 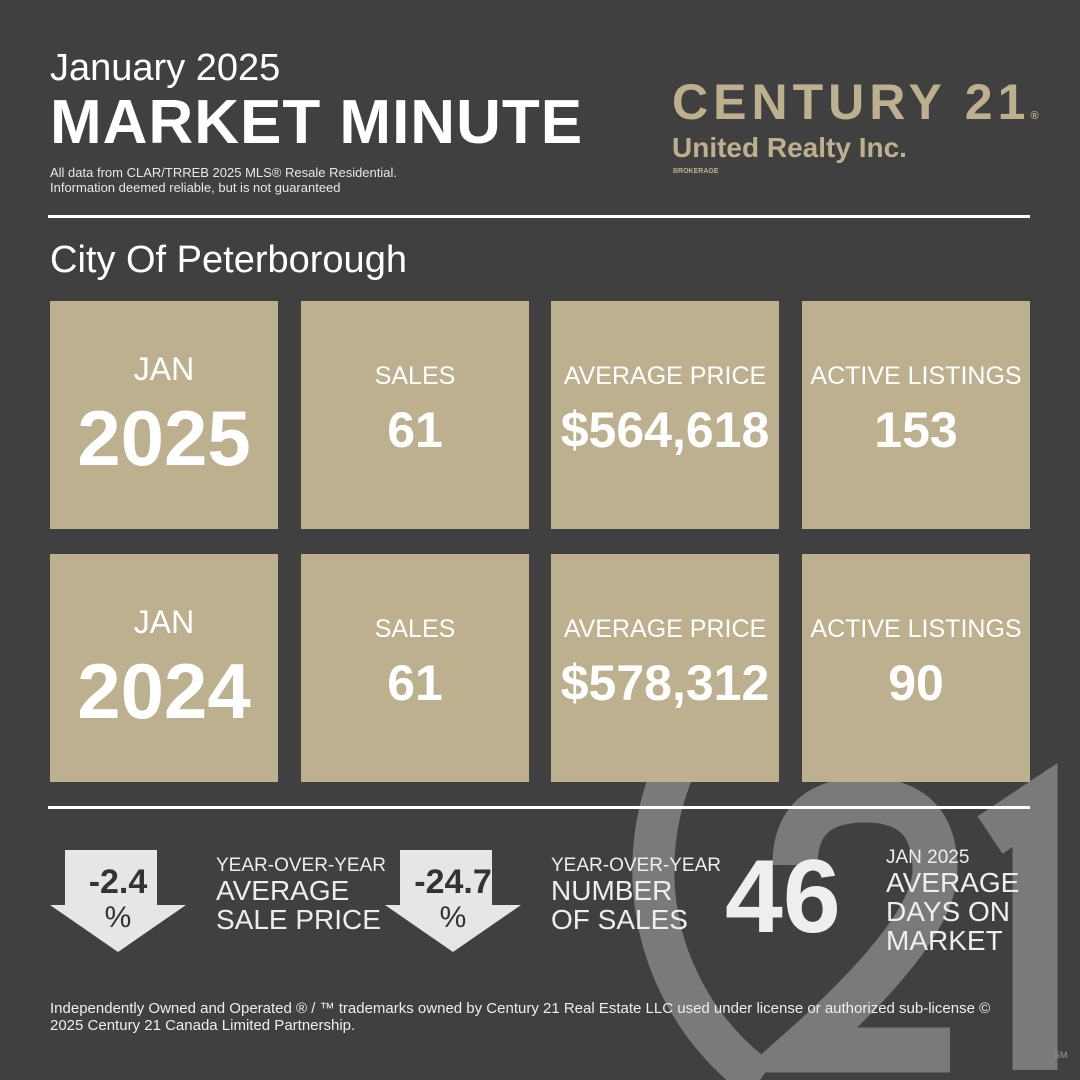 I want to click on logo-sub: BROKERAGE, so click(x=696, y=171).